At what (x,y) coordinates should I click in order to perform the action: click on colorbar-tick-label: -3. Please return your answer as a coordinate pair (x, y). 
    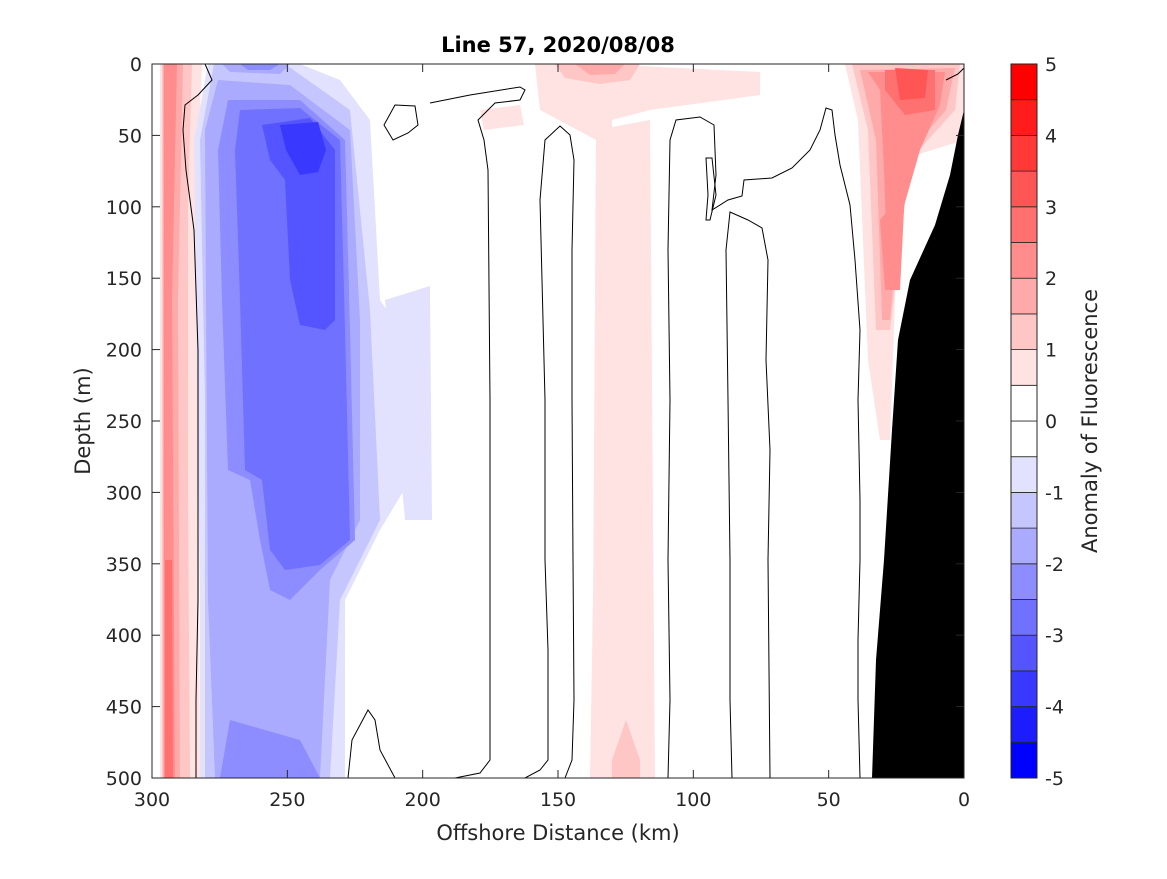
    Looking at the image, I should click on (1054, 636).